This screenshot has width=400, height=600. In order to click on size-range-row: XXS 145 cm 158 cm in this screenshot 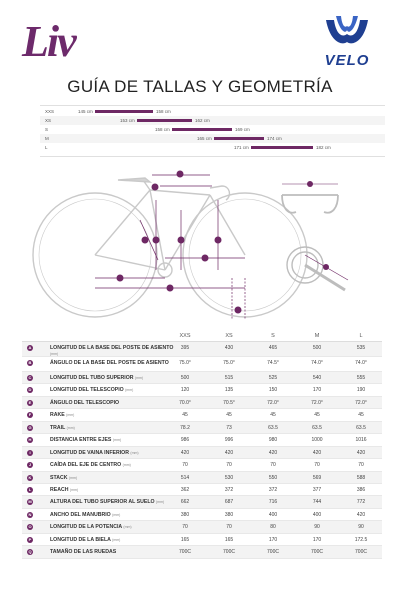, I will do `click(212, 111)`.